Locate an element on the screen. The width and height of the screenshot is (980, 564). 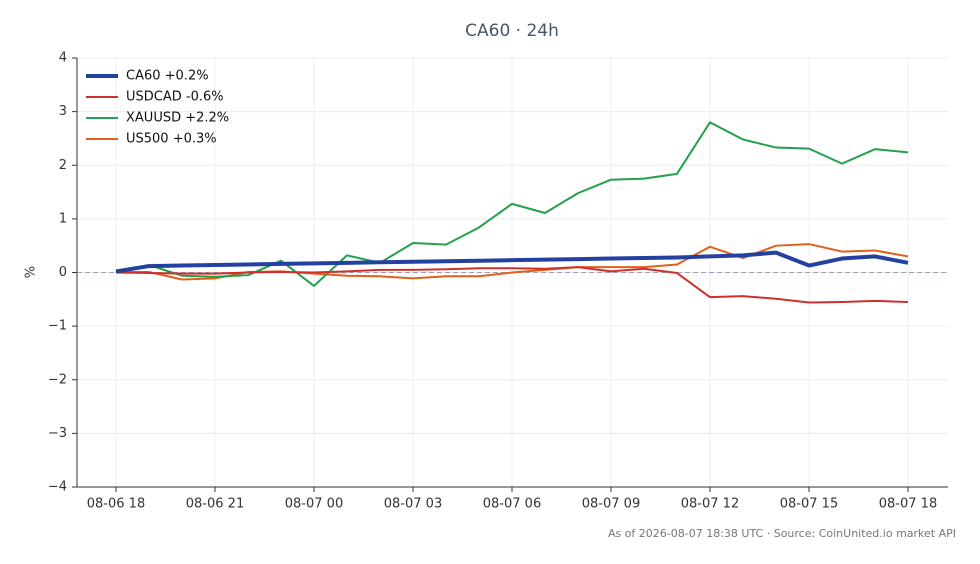
legend-label: USDCAD -0.6% is located at coordinates (175, 97).